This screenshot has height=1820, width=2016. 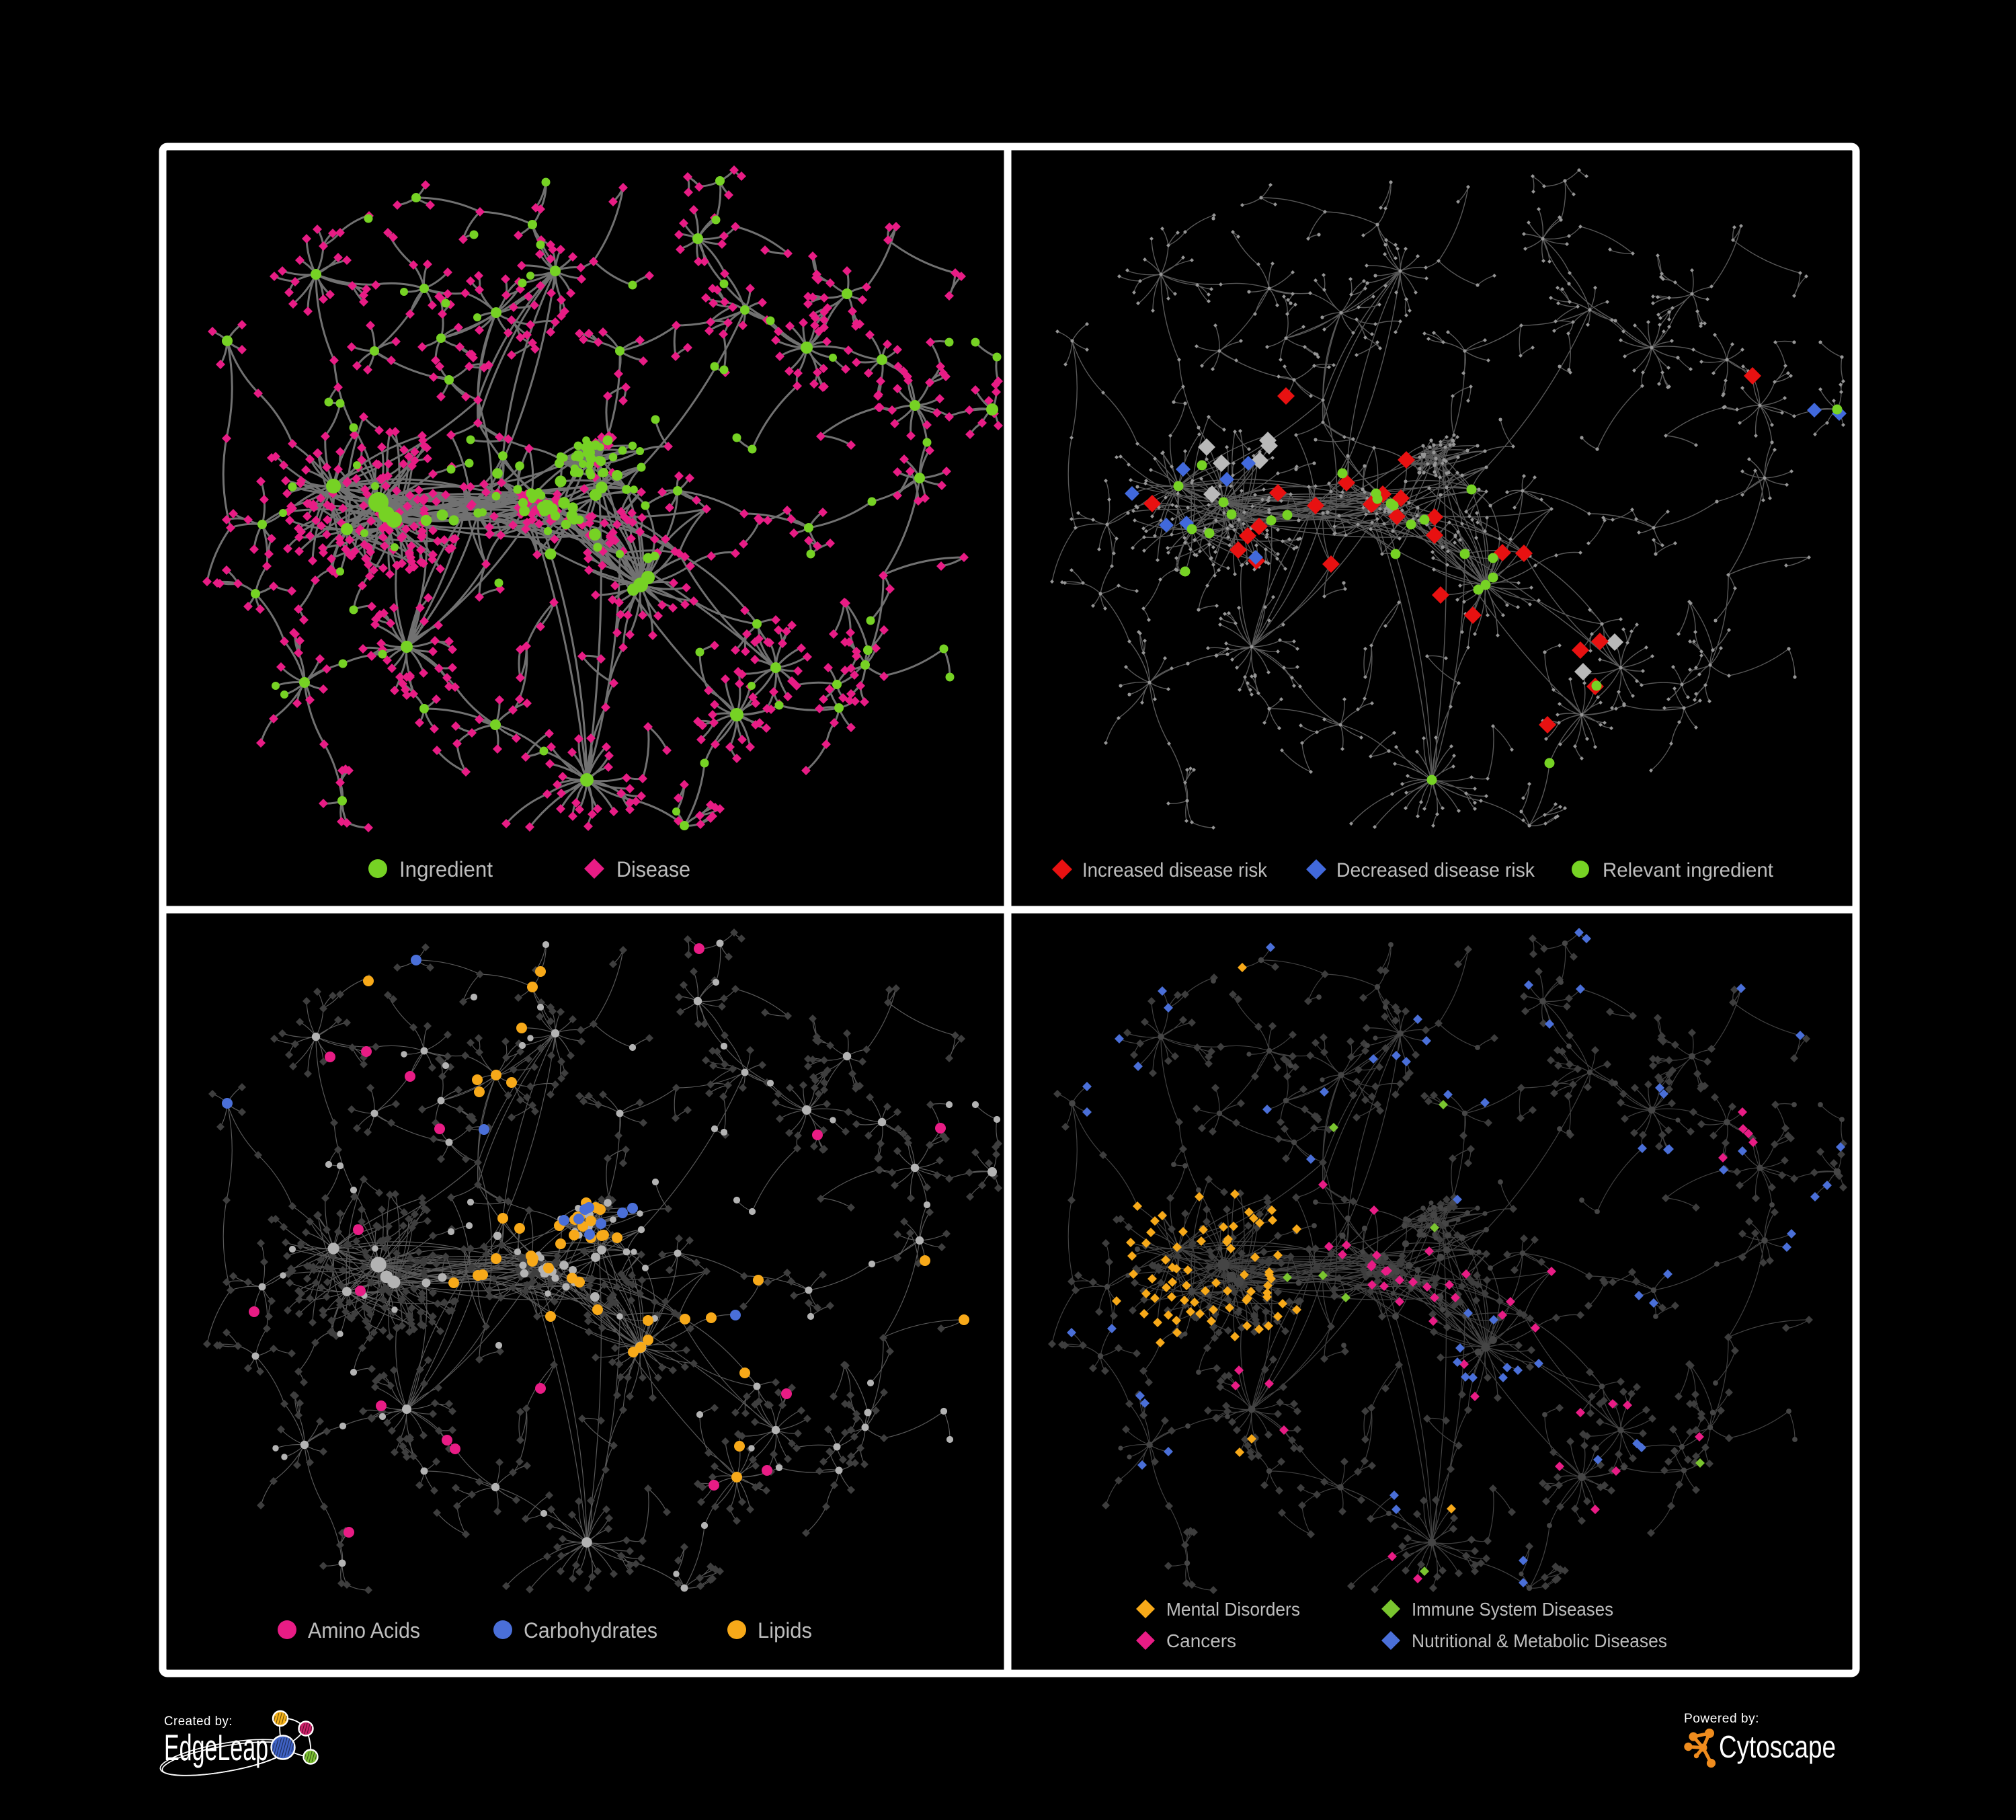 I want to click on svg-text: Mental Disorders, so click(x=1233, y=1609).